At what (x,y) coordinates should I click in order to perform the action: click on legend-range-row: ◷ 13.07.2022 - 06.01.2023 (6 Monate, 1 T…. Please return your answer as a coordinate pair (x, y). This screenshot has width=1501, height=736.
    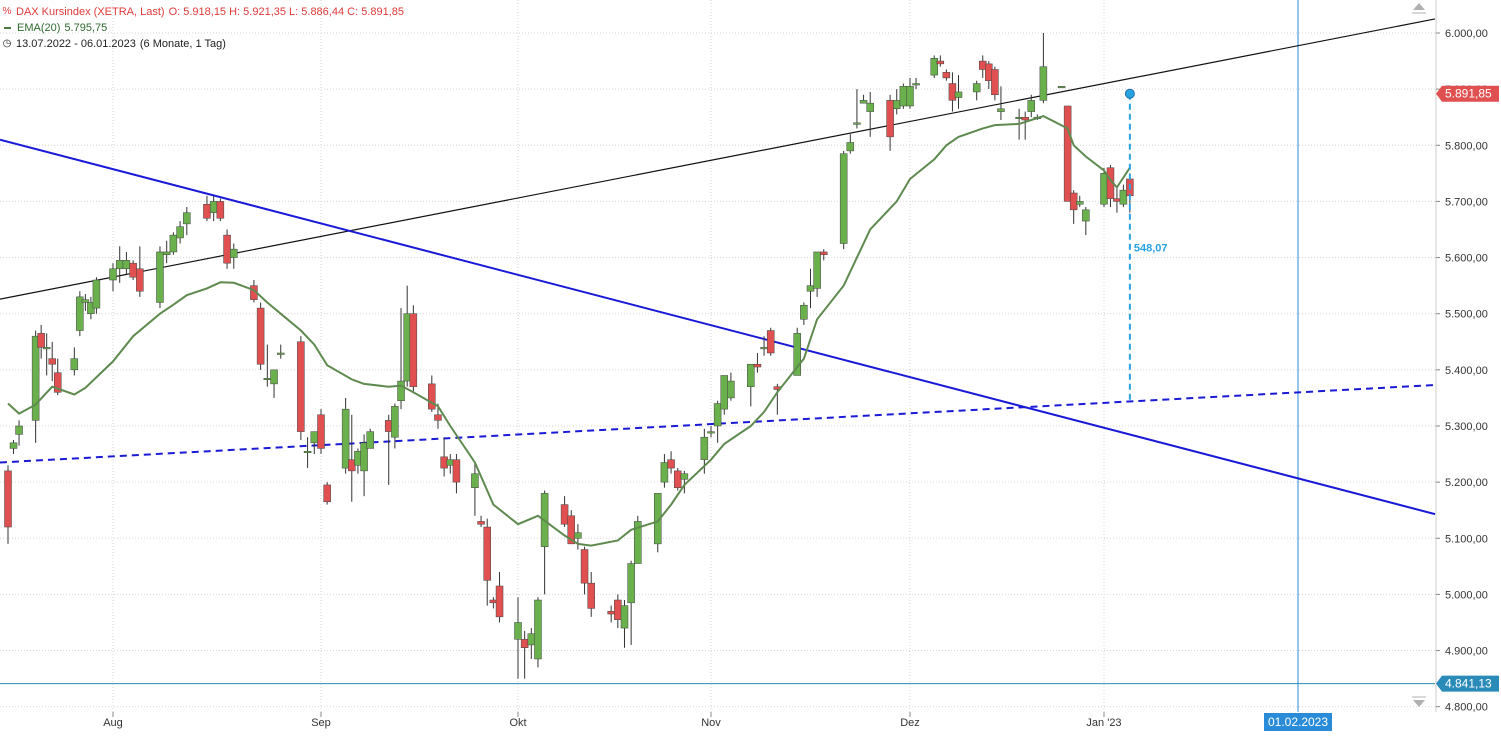
    Looking at the image, I should click on (203, 44).